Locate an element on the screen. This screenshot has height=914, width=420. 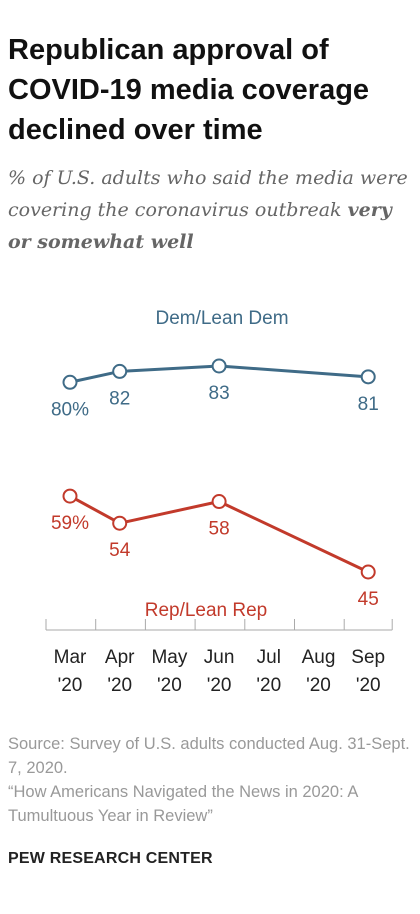
data-label: 45 is located at coordinates (368, 599).